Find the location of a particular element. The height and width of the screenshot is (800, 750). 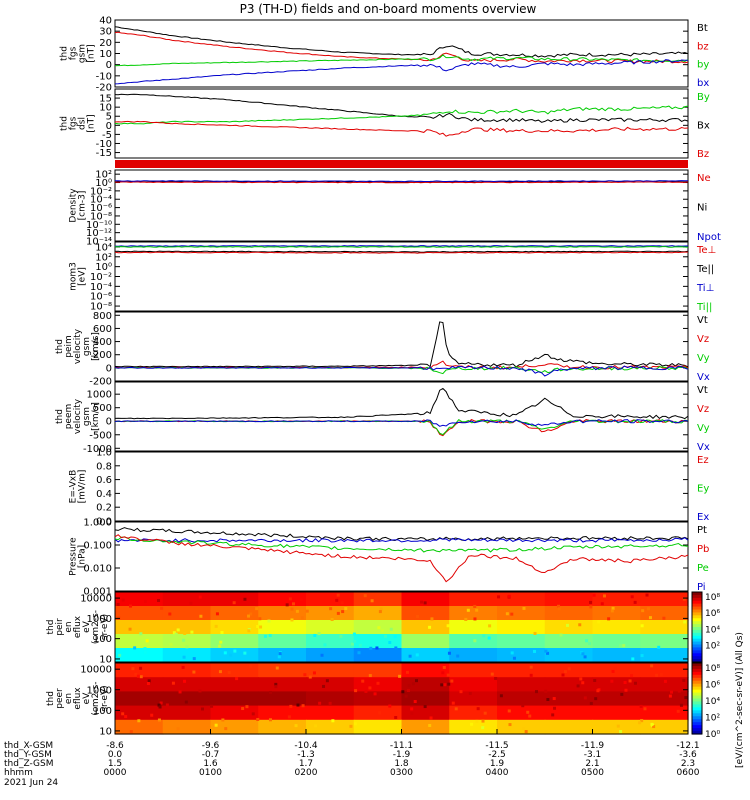

panel-efield: 1.0 0.8 0.6 0.4 0.2 0.0 E=-VxB [mV/m] Ez Ey Ex is located at coordinates (389, 488).